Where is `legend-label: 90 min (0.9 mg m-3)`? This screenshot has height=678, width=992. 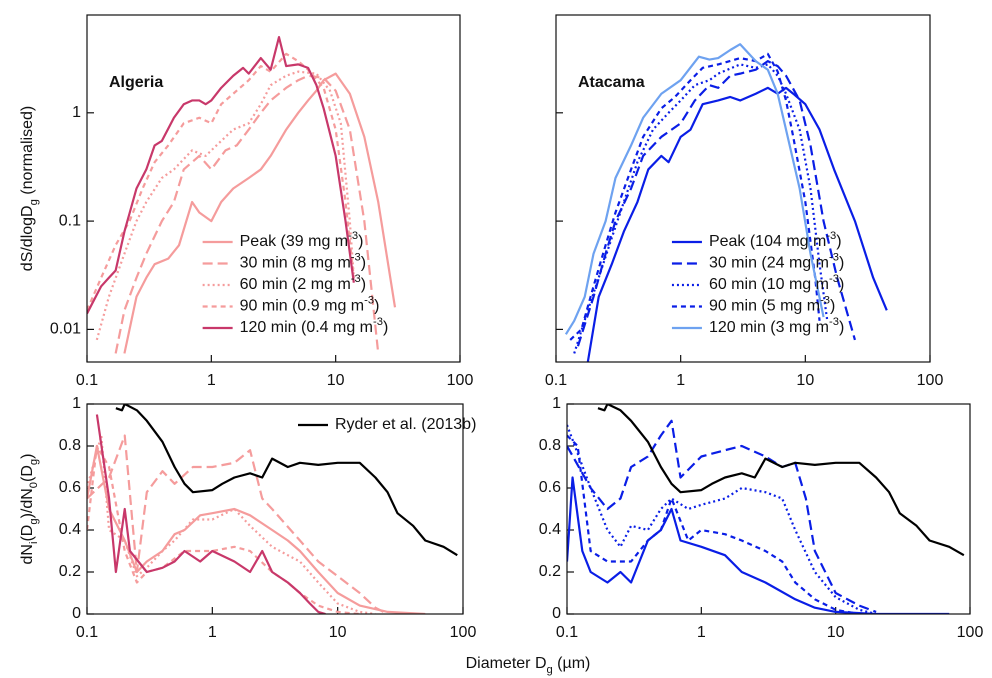 legend-label: 90 min (0.9 mg m-3) is located at coordinates (310, 304).